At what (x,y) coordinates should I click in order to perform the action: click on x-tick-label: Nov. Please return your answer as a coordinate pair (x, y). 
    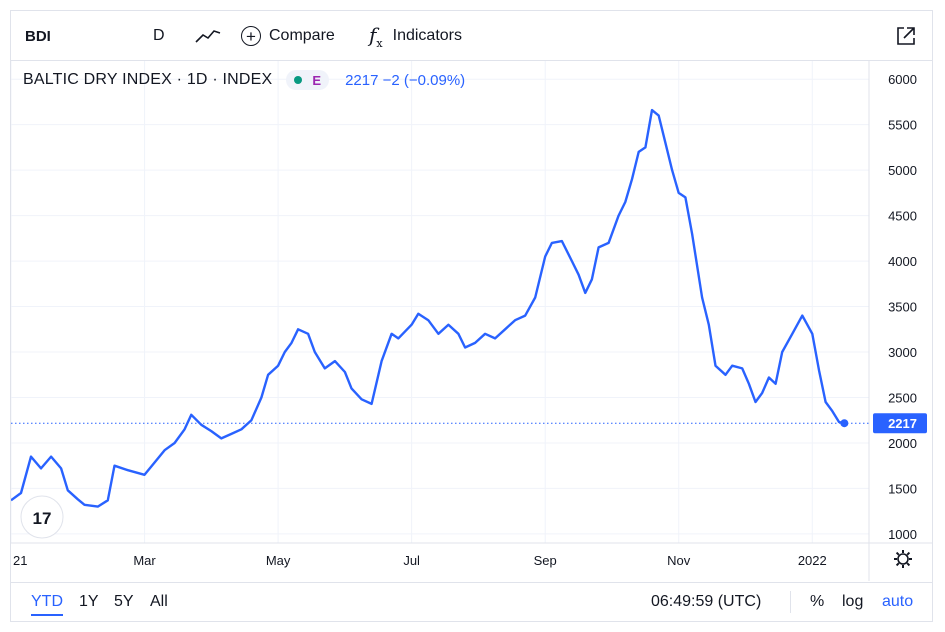
    Looking at the image, I should click on (679, 560).